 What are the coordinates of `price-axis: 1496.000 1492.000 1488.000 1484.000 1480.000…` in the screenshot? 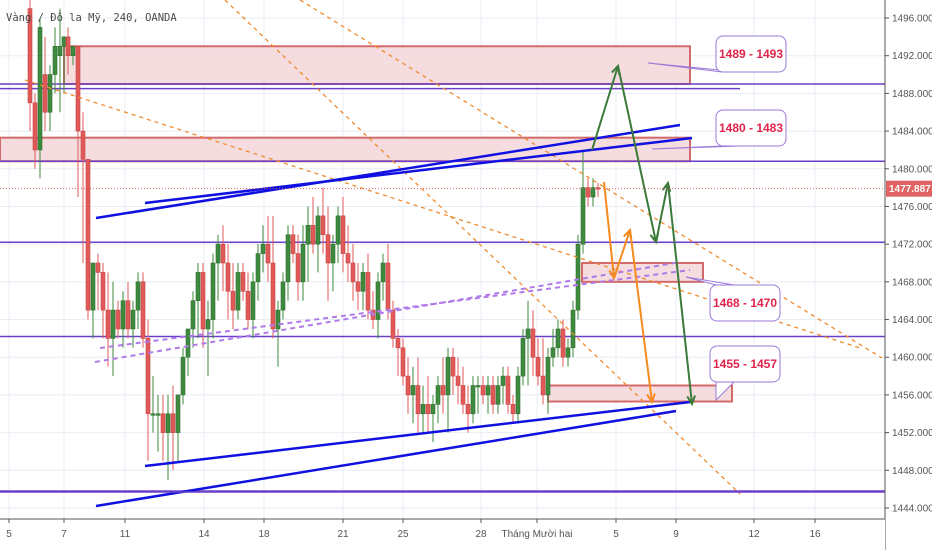 It's located at (908, 275).